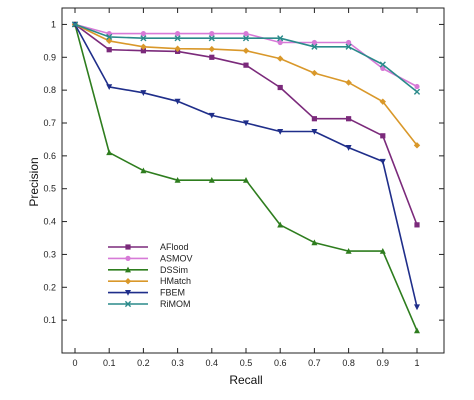 This screenshot has width=474, height=400. What do you see at coordinates (49, 156) in the screenshot?
I see `y-tick-label: 0.6` at bounding box center [49, 156].